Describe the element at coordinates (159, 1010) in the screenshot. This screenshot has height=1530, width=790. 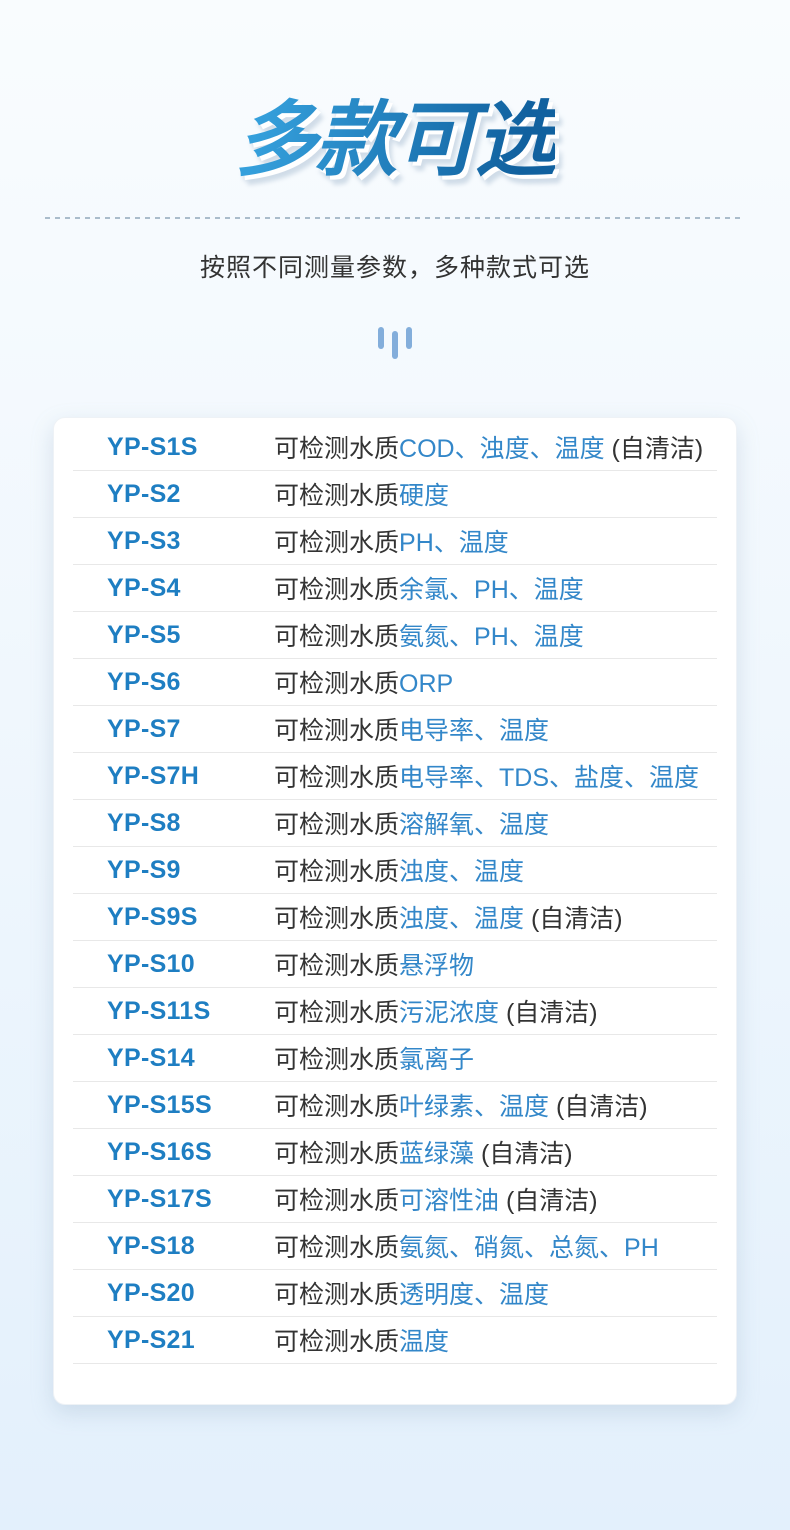
I see `model-name: YP-S11S` at that location.